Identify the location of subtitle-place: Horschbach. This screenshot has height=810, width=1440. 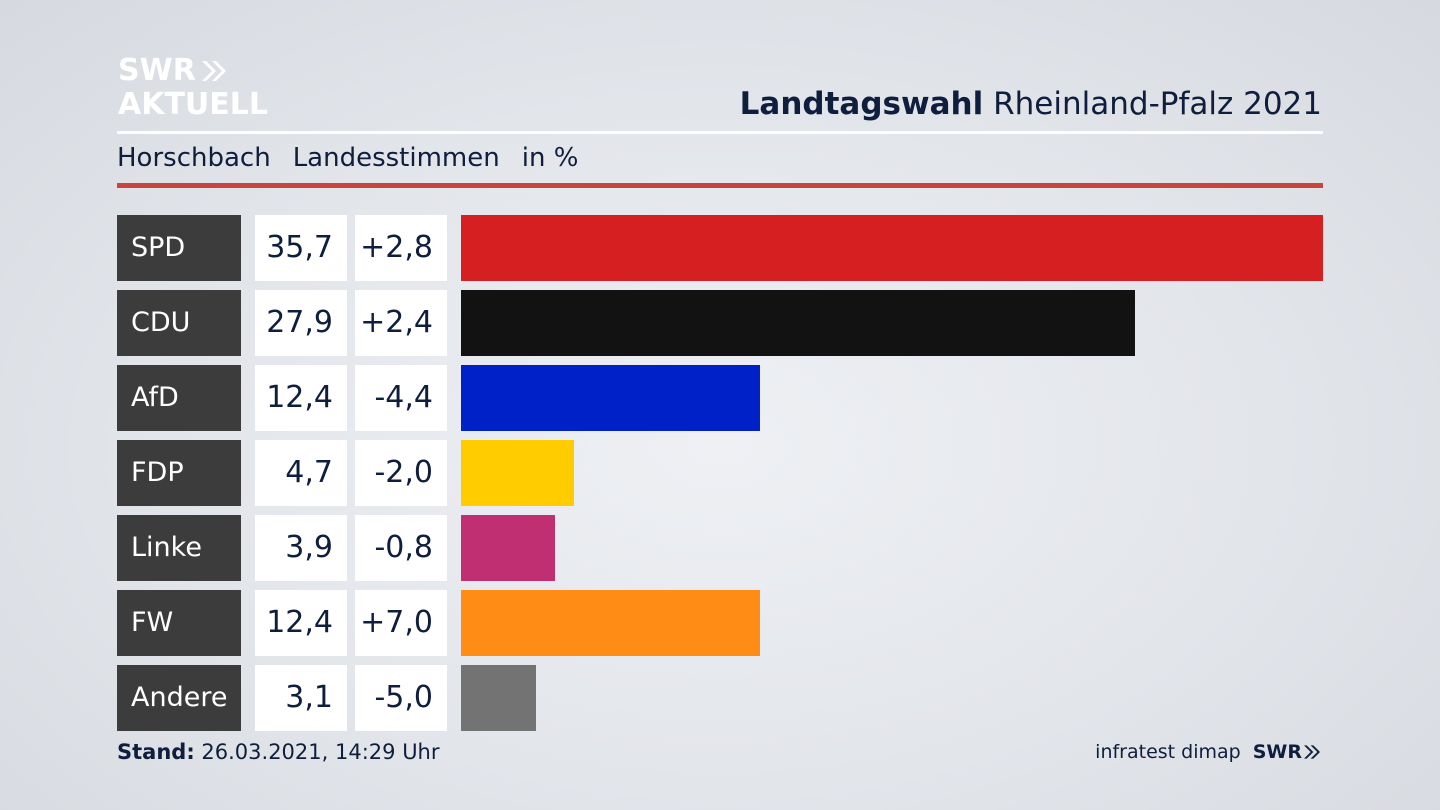
(194, 158).